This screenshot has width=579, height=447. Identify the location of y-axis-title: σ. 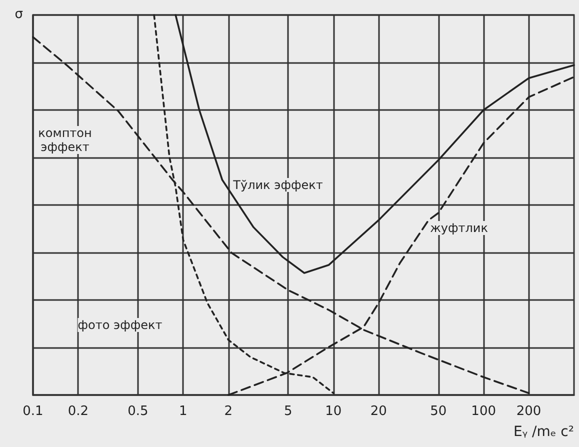
(18, 14).